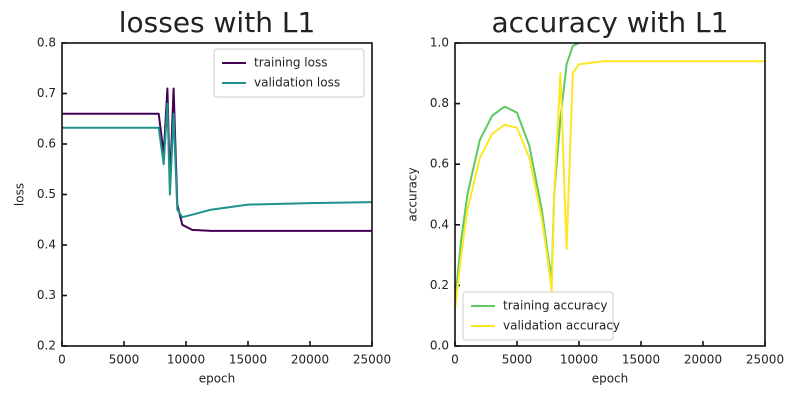  I want to click on legend-label: validation loss, so click(297, 83).